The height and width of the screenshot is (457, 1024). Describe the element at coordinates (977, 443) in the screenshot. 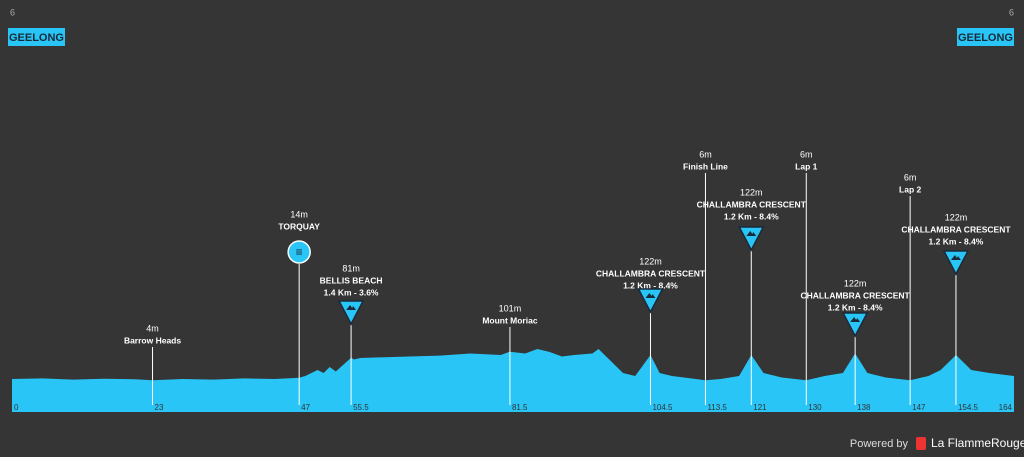

I see `brand: La FlammeRouge` at that location.